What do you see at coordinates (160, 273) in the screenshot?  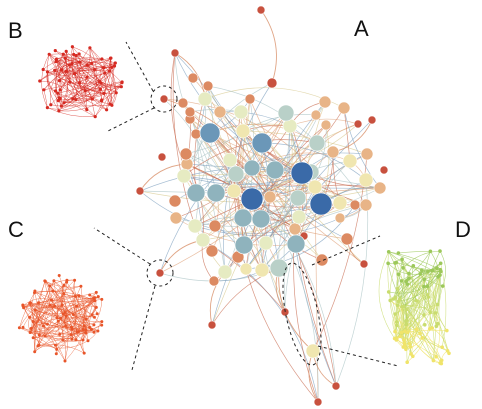 I see `callout-circle-c` at bounding box center [160, 273].